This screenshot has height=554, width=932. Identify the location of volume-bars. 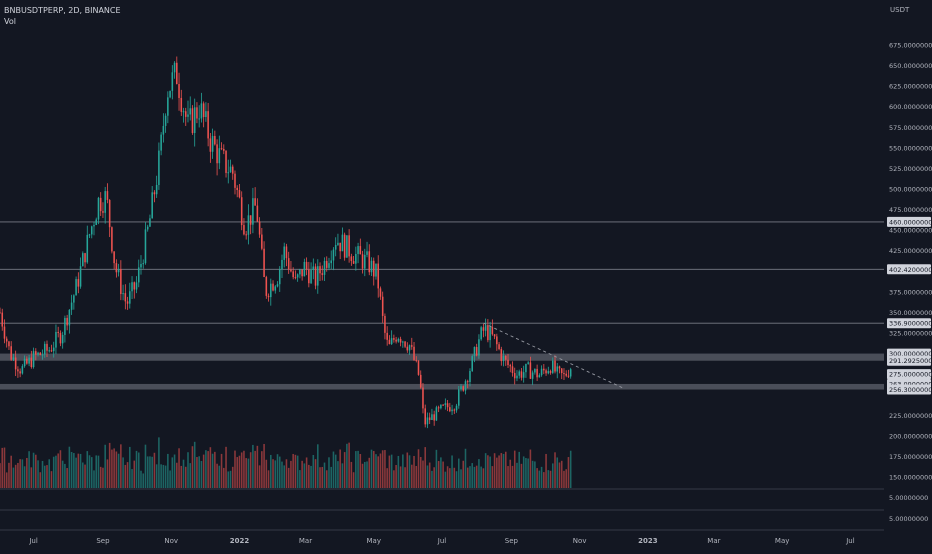
(286, 462).